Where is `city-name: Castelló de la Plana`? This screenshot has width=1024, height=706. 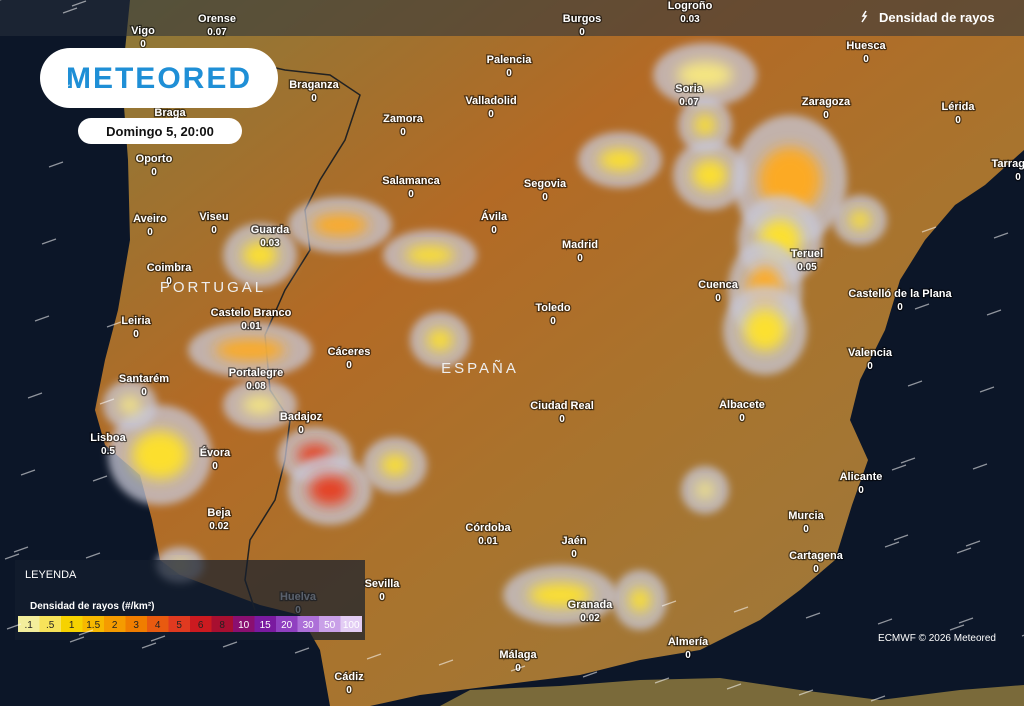 city-name: Castelló de la Plana is located at coordinates (900, 294).